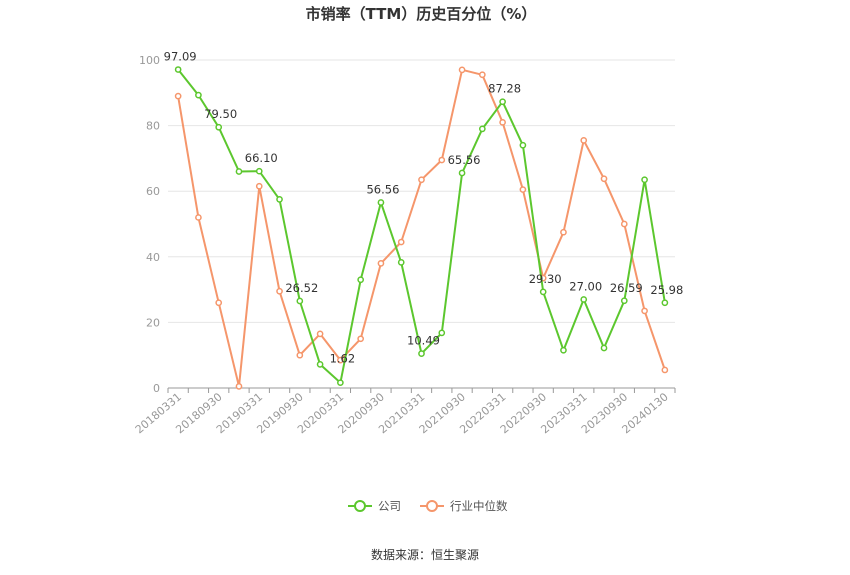  What do you see at coordinates (153, 126) in the screenshot?
I see `y-tick-label: 80` at bounding box center [153, 126].